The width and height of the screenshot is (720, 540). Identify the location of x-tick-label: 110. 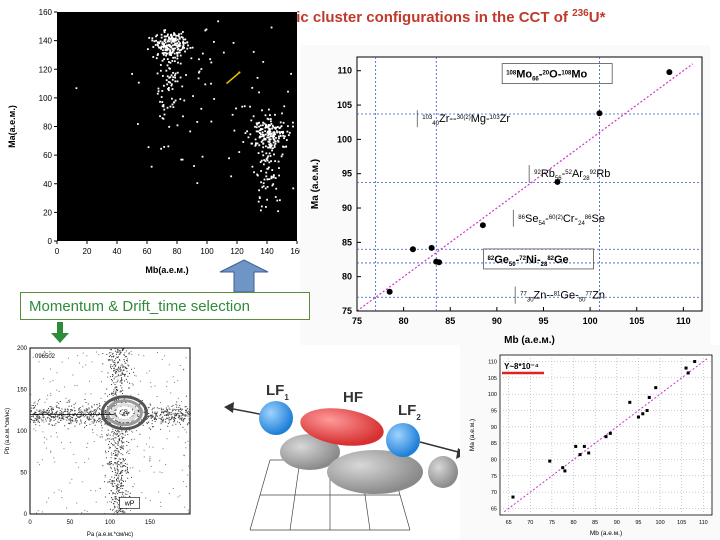
(683, 321).